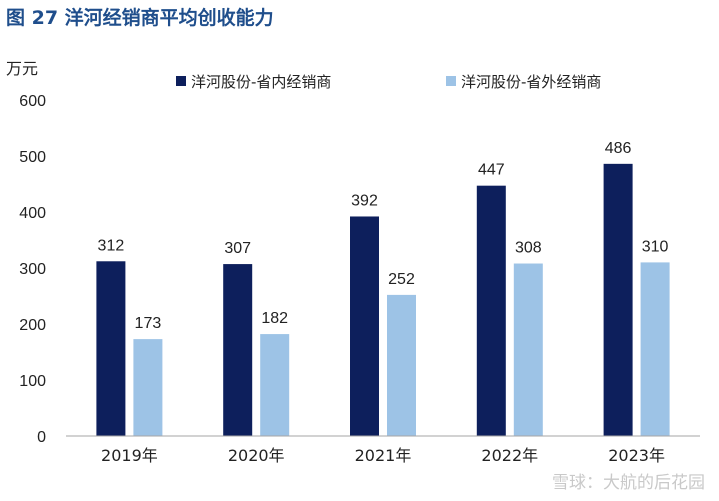 The width and height of the screenshot is (719, 501). What do you see at coordinates (491, 170) in the screenshot?
I see `data-label: 447` at bounding box center [491, 170].